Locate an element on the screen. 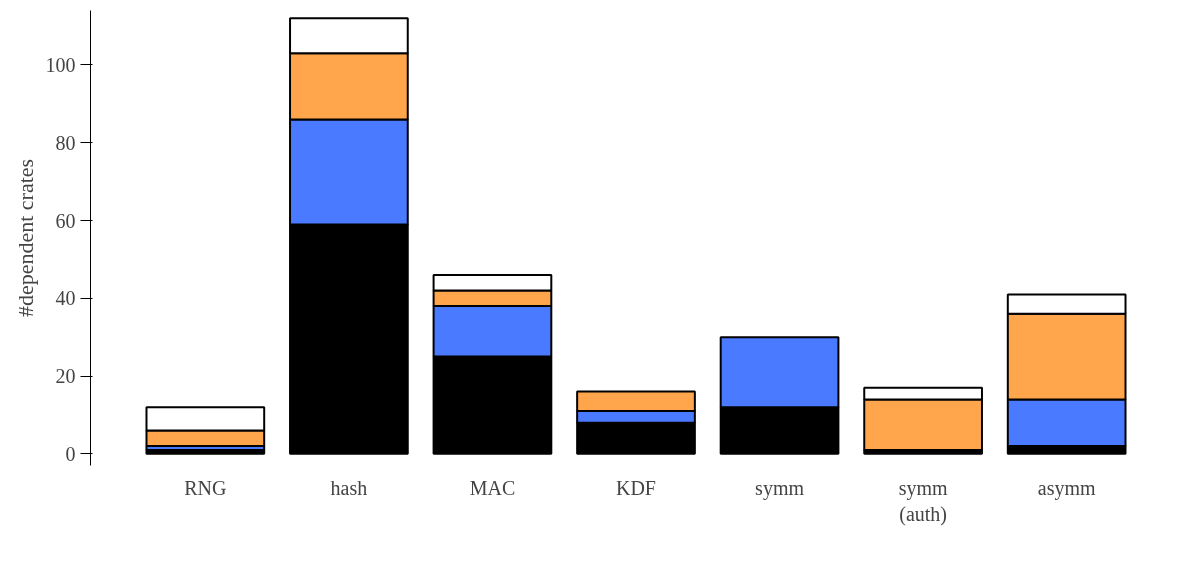 The height and width of the screenshot is (565, 1191). y-tick-label: 40 is located at coordinates (65, 298).